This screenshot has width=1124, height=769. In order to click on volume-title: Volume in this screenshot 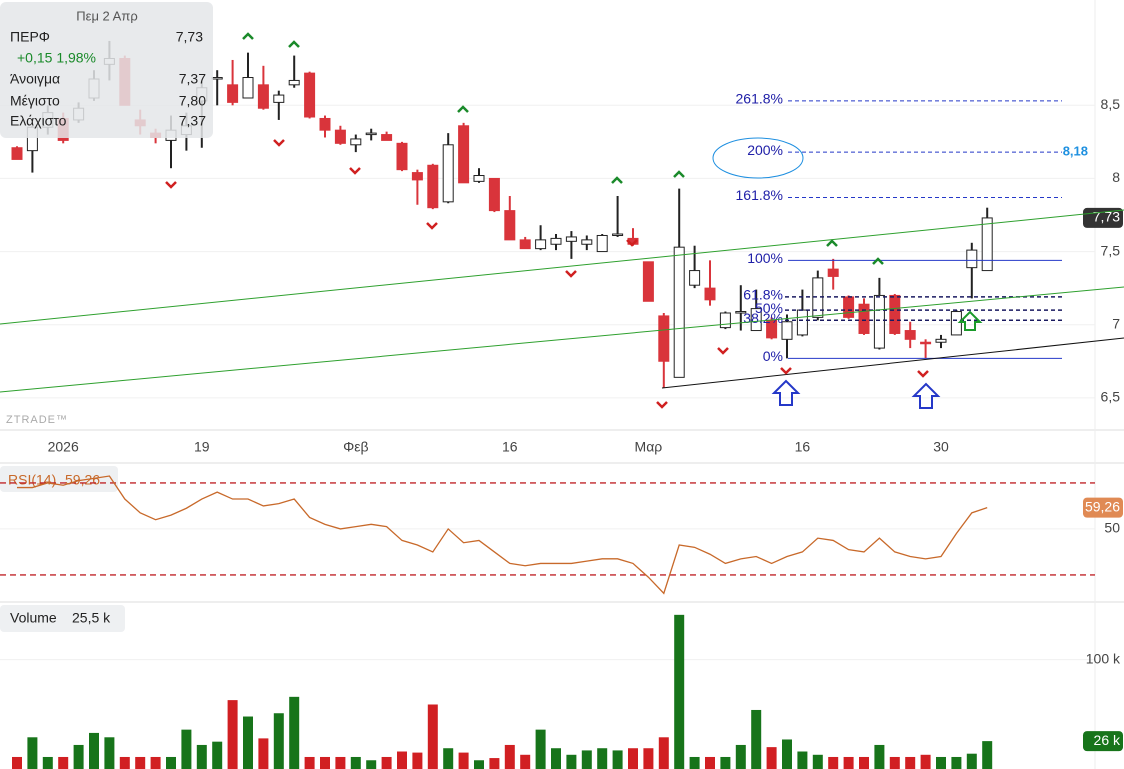, I will do `click(33, 618)`.